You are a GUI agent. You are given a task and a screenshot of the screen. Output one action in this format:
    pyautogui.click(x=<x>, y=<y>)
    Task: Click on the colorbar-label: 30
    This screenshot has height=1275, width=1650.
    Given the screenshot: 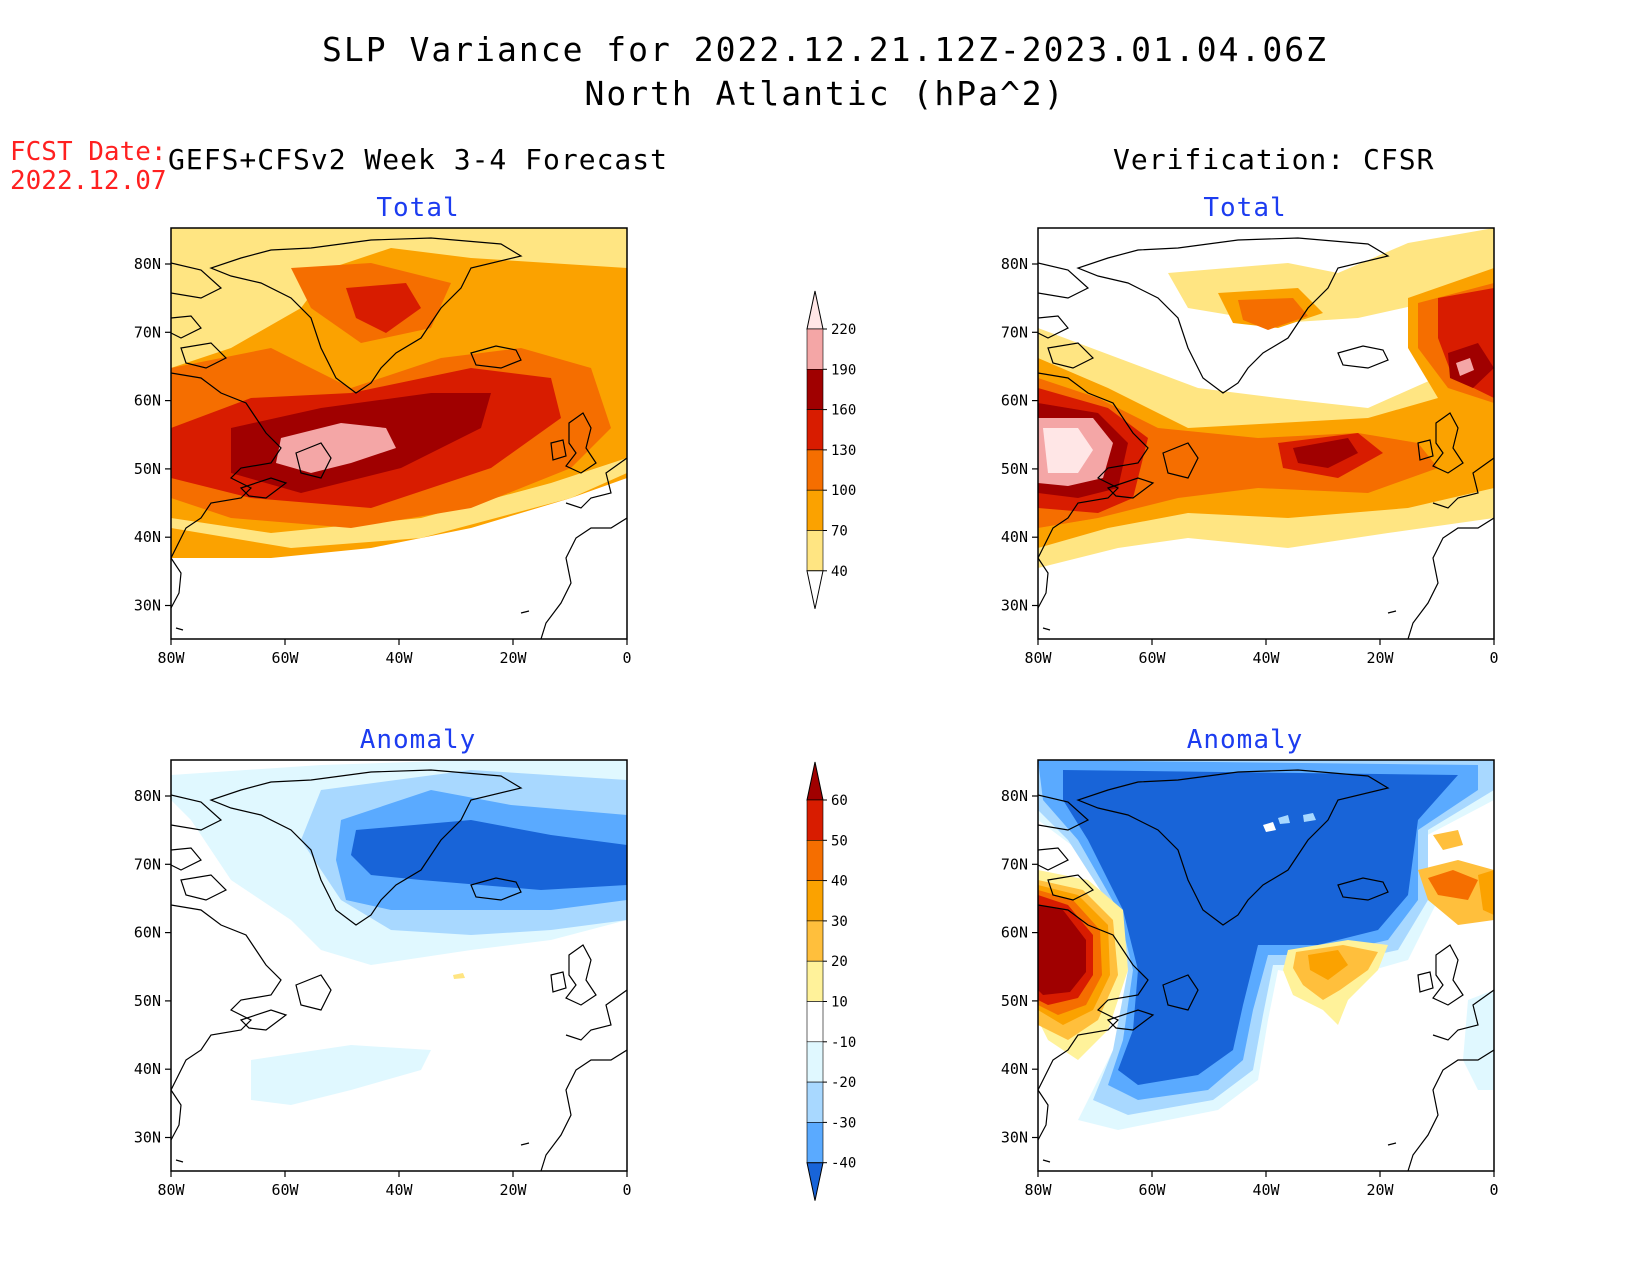 What is the action you would take?
    pyautogui.click(x=839, y=922)
    